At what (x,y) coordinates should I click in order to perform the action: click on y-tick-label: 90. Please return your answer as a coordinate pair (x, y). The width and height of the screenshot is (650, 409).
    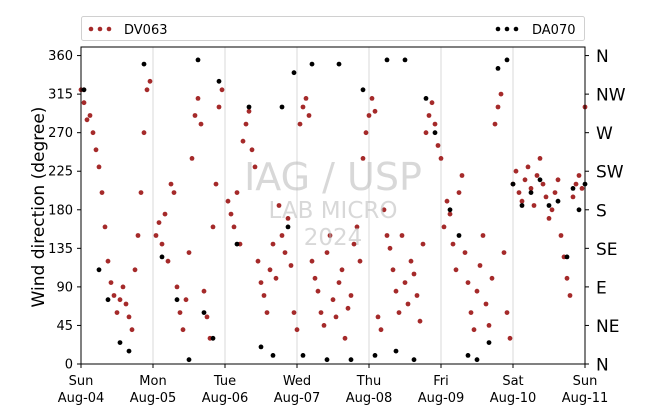
    Looking at the image, I should click on (64, 287).